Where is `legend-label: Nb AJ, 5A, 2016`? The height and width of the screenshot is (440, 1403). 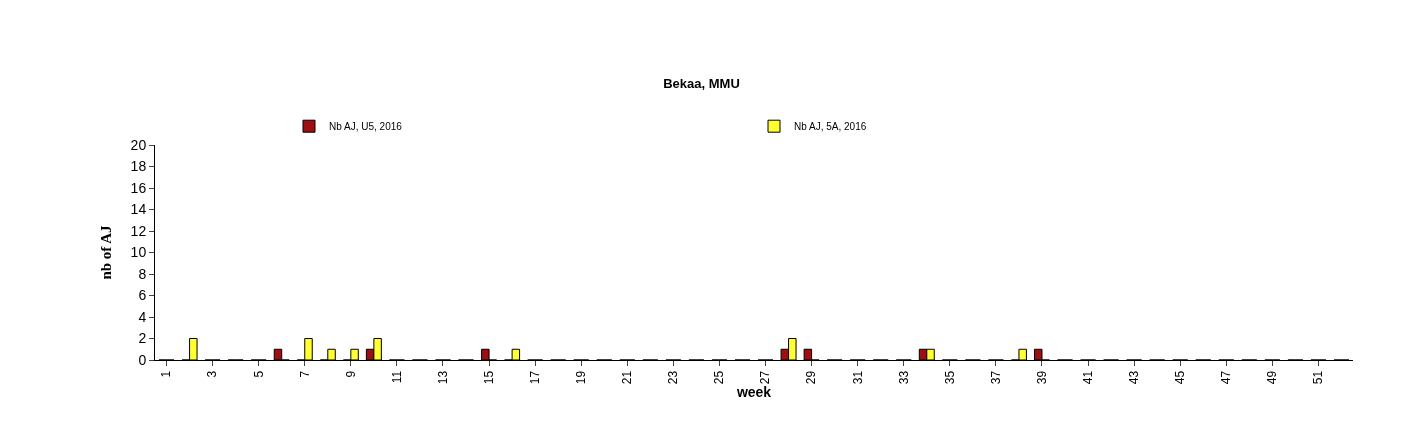
legend-label: Nb AJ, 5A, 2016 is located at coordinates (830, 127).